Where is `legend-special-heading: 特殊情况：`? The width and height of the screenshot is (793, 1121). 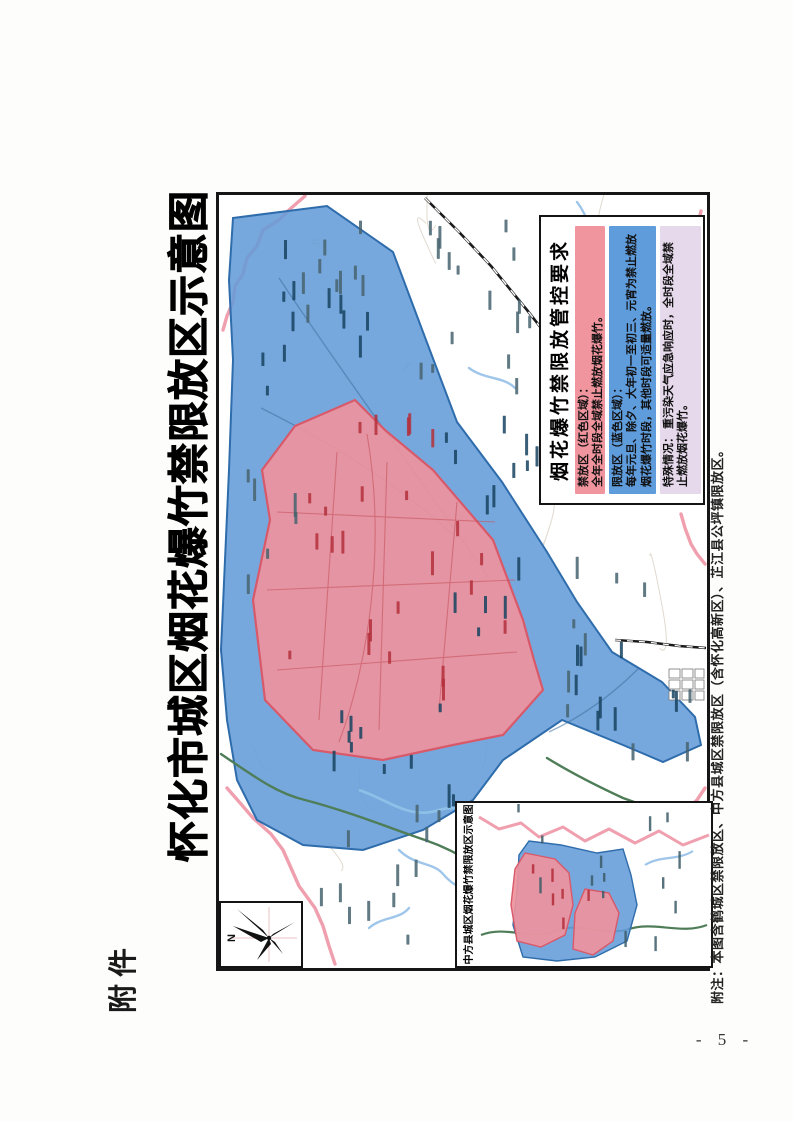 legend-special-heading: 特殊情况： is located at coordinates (669, 459).